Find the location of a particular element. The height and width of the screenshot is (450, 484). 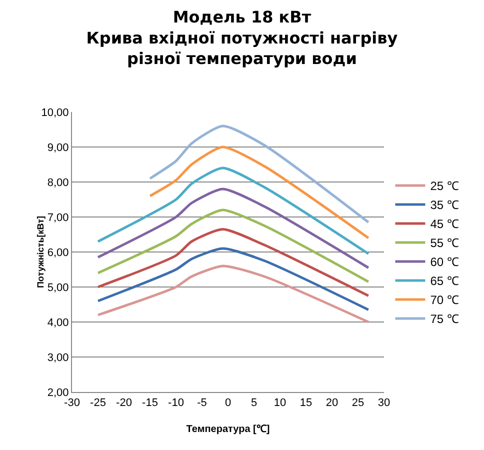

y-tick-label: 5,00 is located at coordinates (58, 288).